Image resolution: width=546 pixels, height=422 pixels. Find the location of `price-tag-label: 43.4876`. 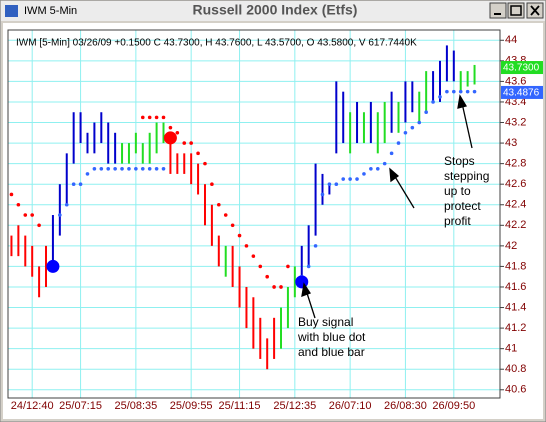

price-tag-label: 43.4876 is located at coordinates (521, 93).